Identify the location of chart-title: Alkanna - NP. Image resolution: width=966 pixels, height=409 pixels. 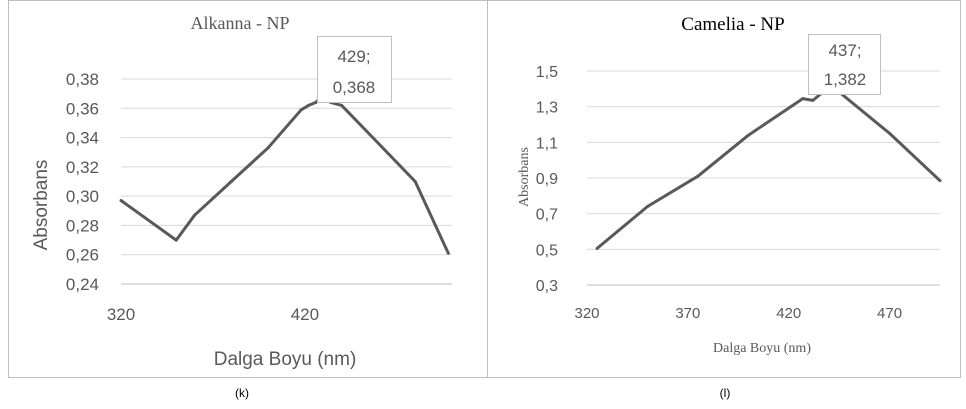
(240, 23).